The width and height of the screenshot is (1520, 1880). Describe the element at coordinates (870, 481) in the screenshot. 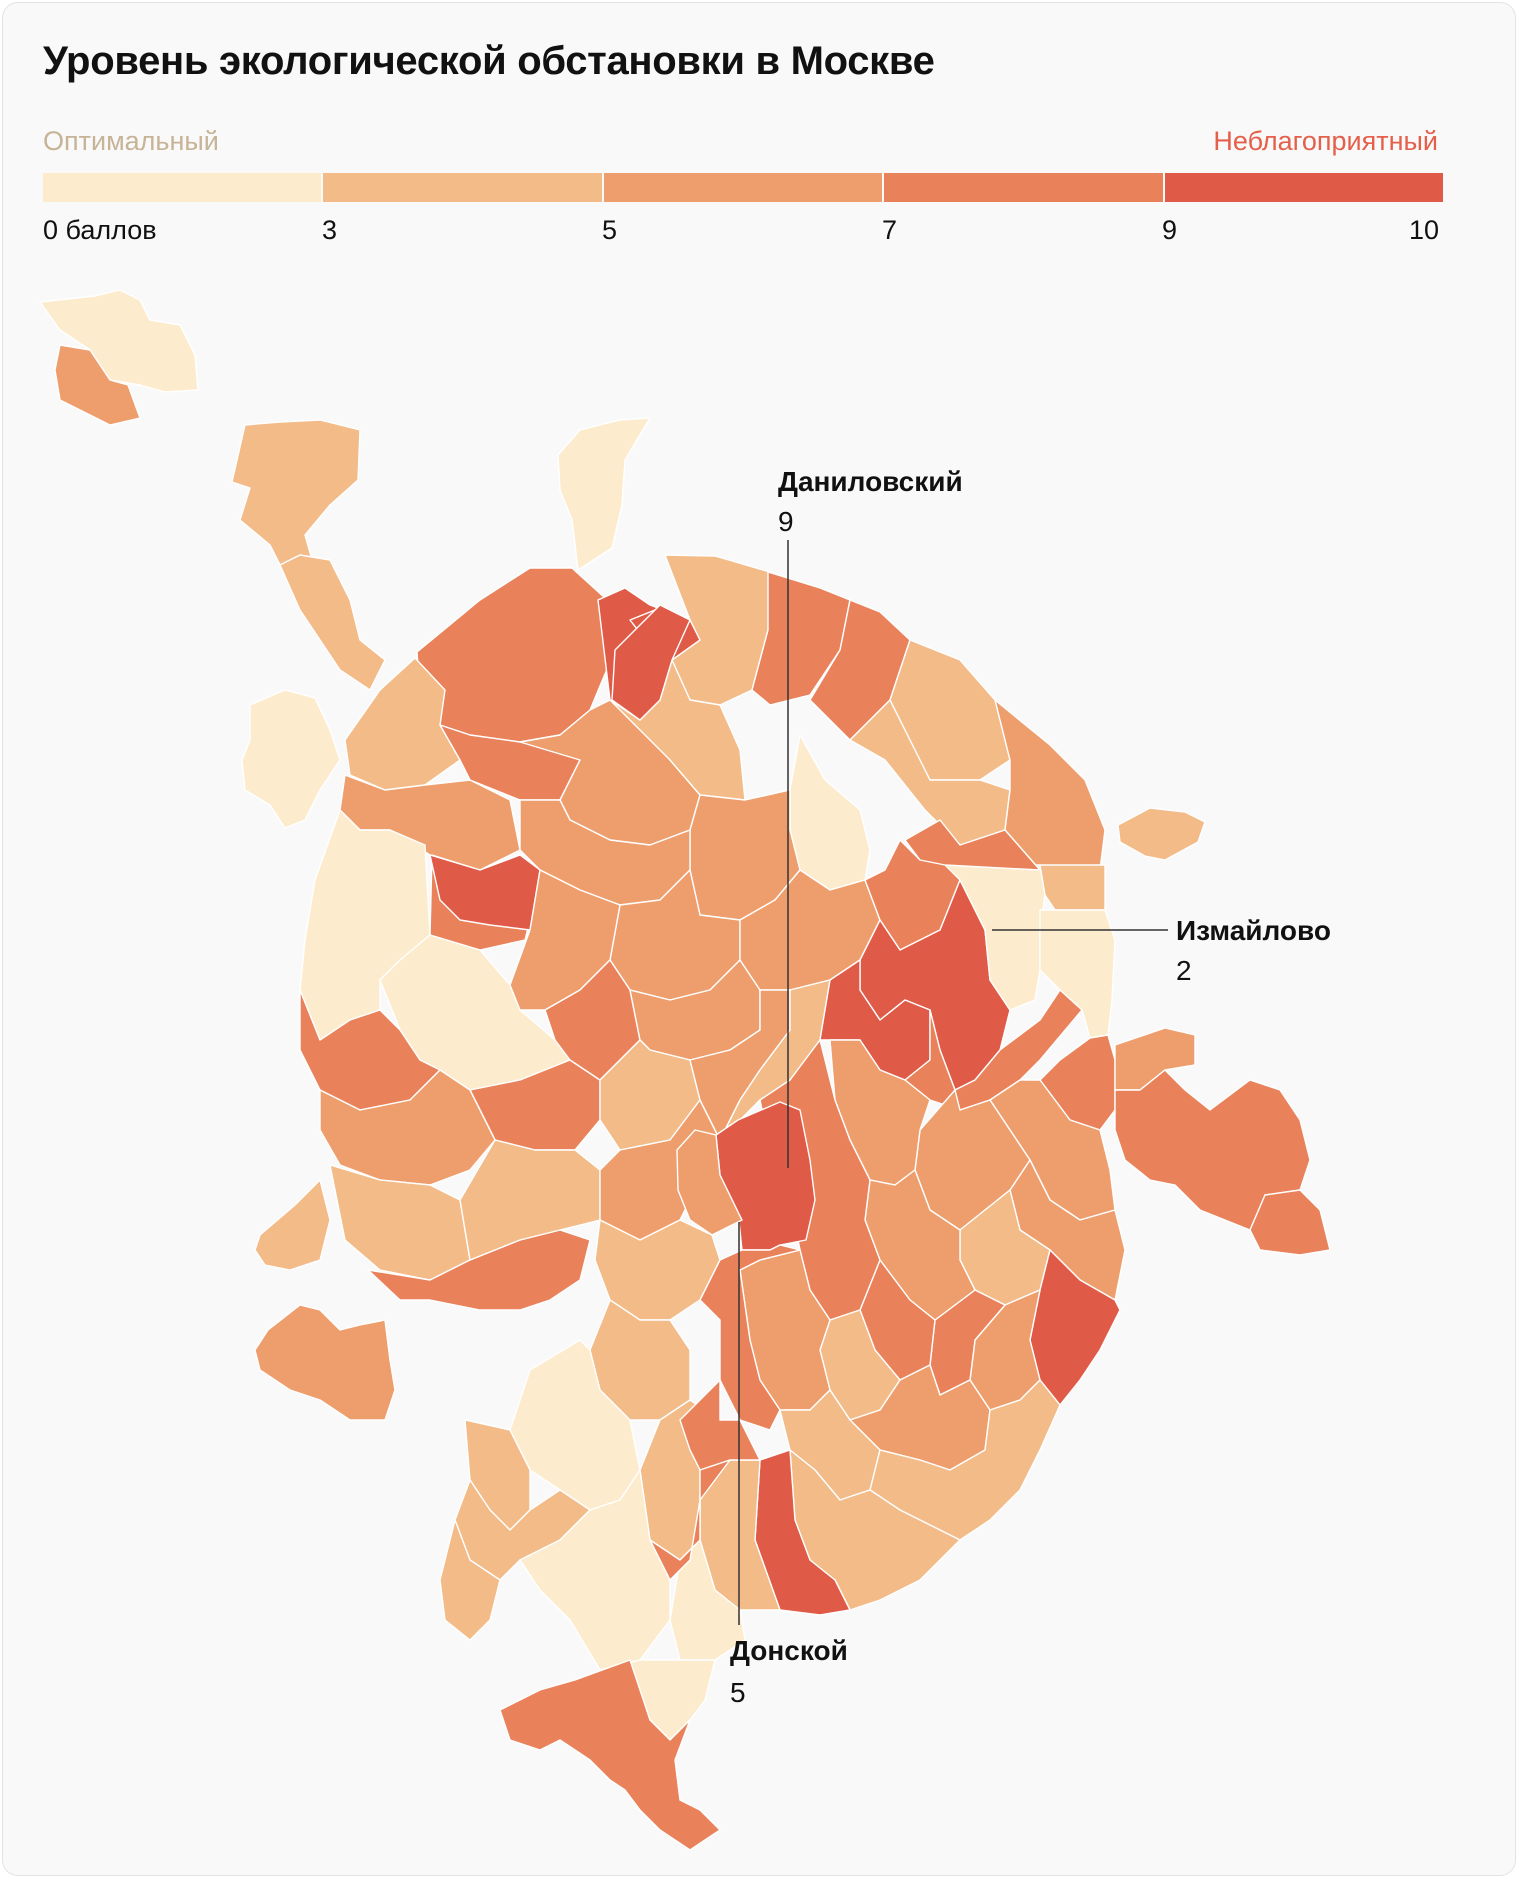

I see `callout-name-danilovsky: Даниловский` at that location.